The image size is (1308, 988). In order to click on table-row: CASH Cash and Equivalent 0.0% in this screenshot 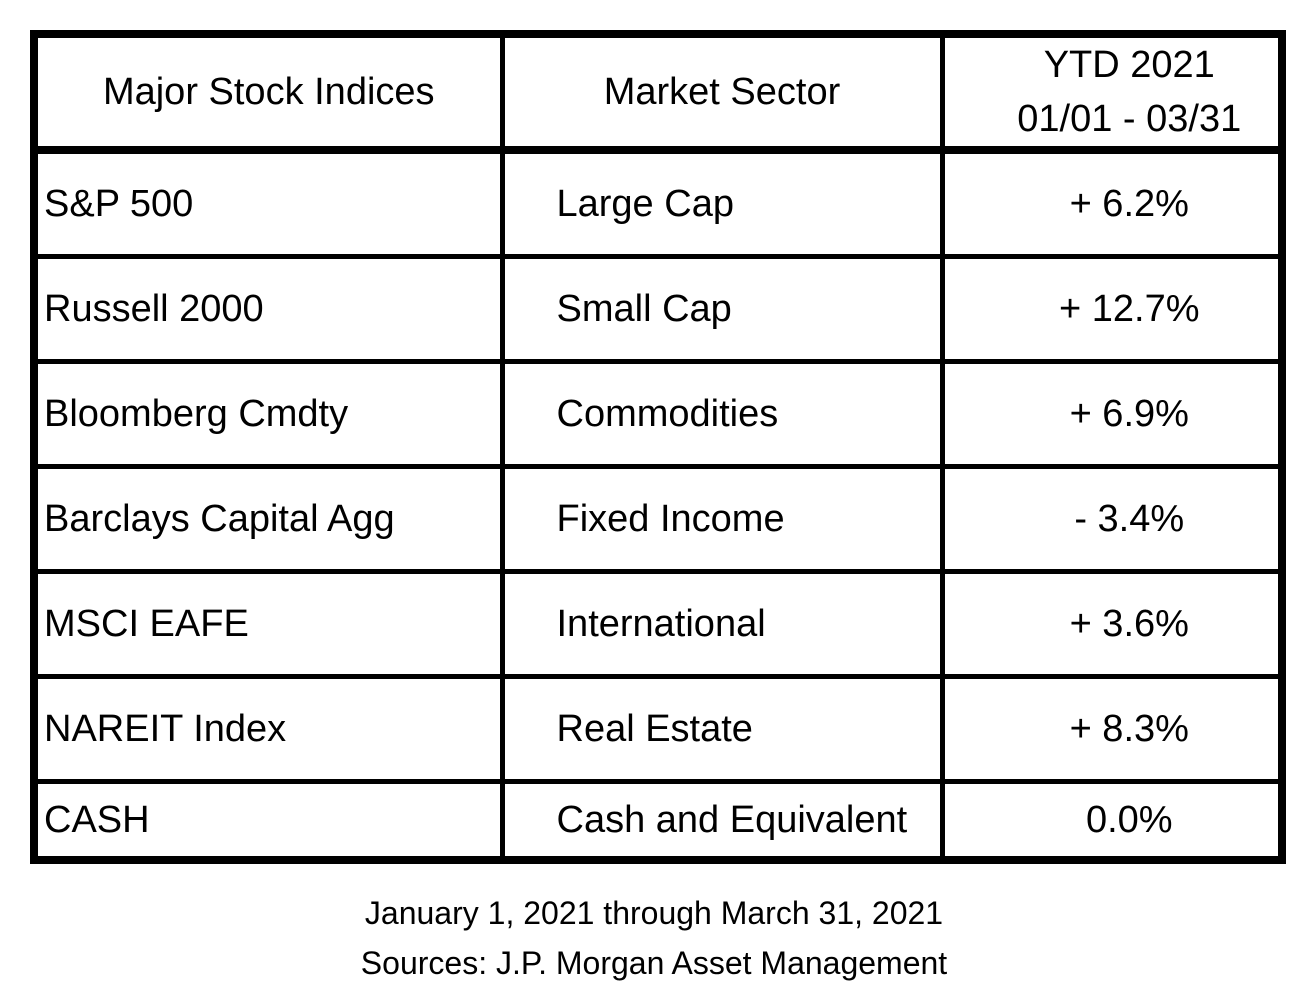, I will do `click(658, 821)`.